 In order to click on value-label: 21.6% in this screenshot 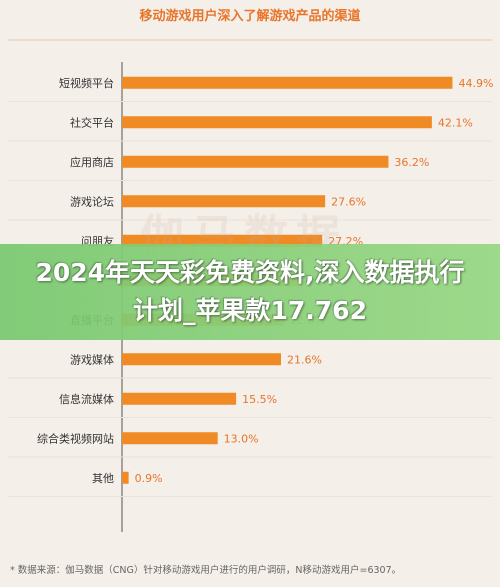, I will do `click(304, 359)`.